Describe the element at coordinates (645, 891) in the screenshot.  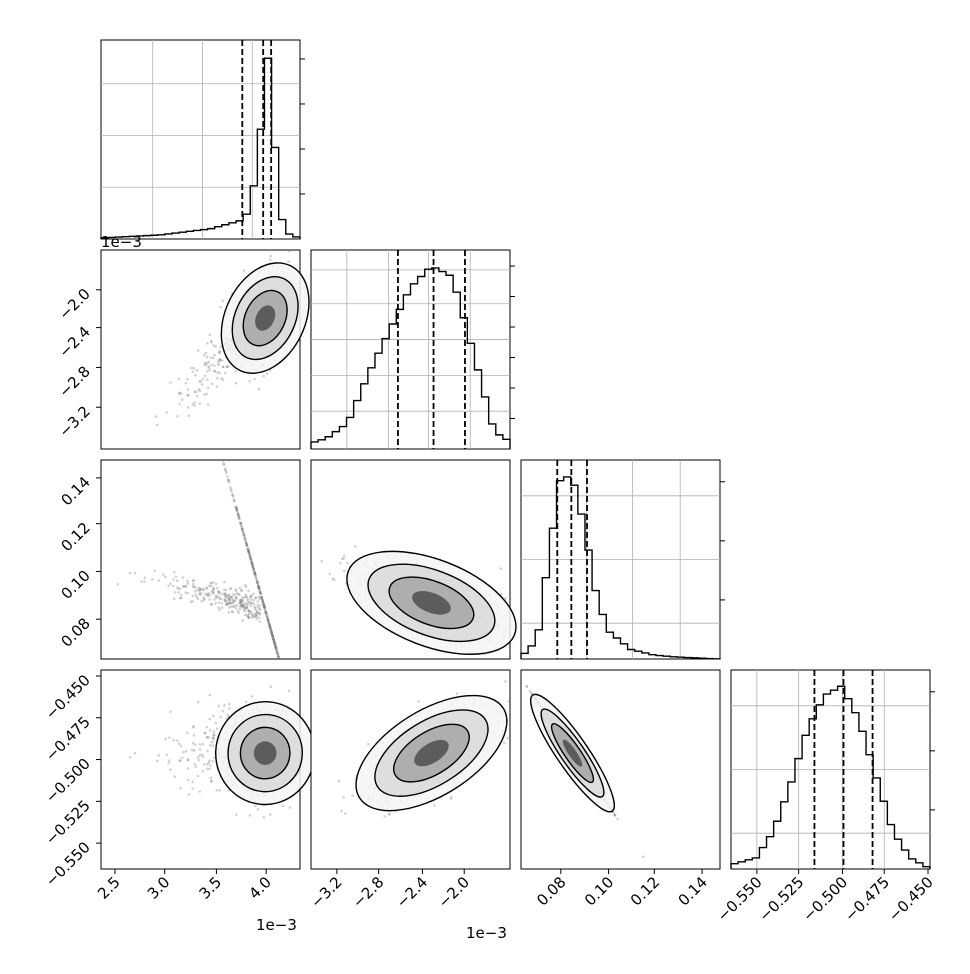
I see `col2-xtick-label-2: 0.12` at that location.